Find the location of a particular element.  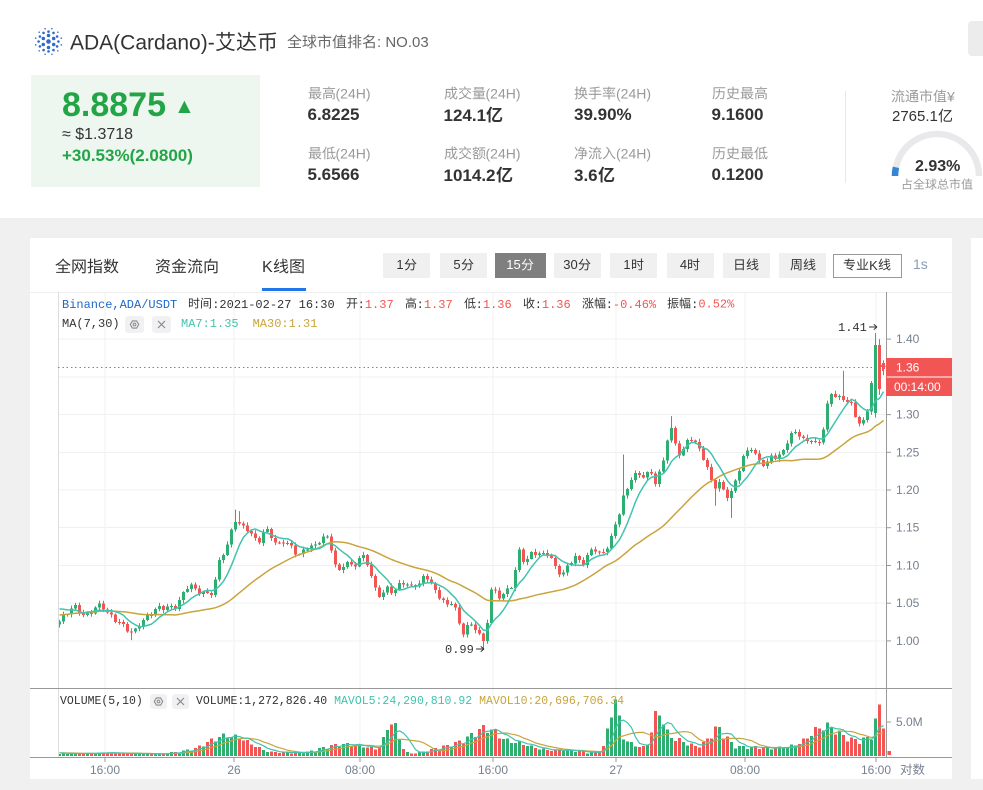

svg-text: 1.41 is located at coordinates (852, 328).